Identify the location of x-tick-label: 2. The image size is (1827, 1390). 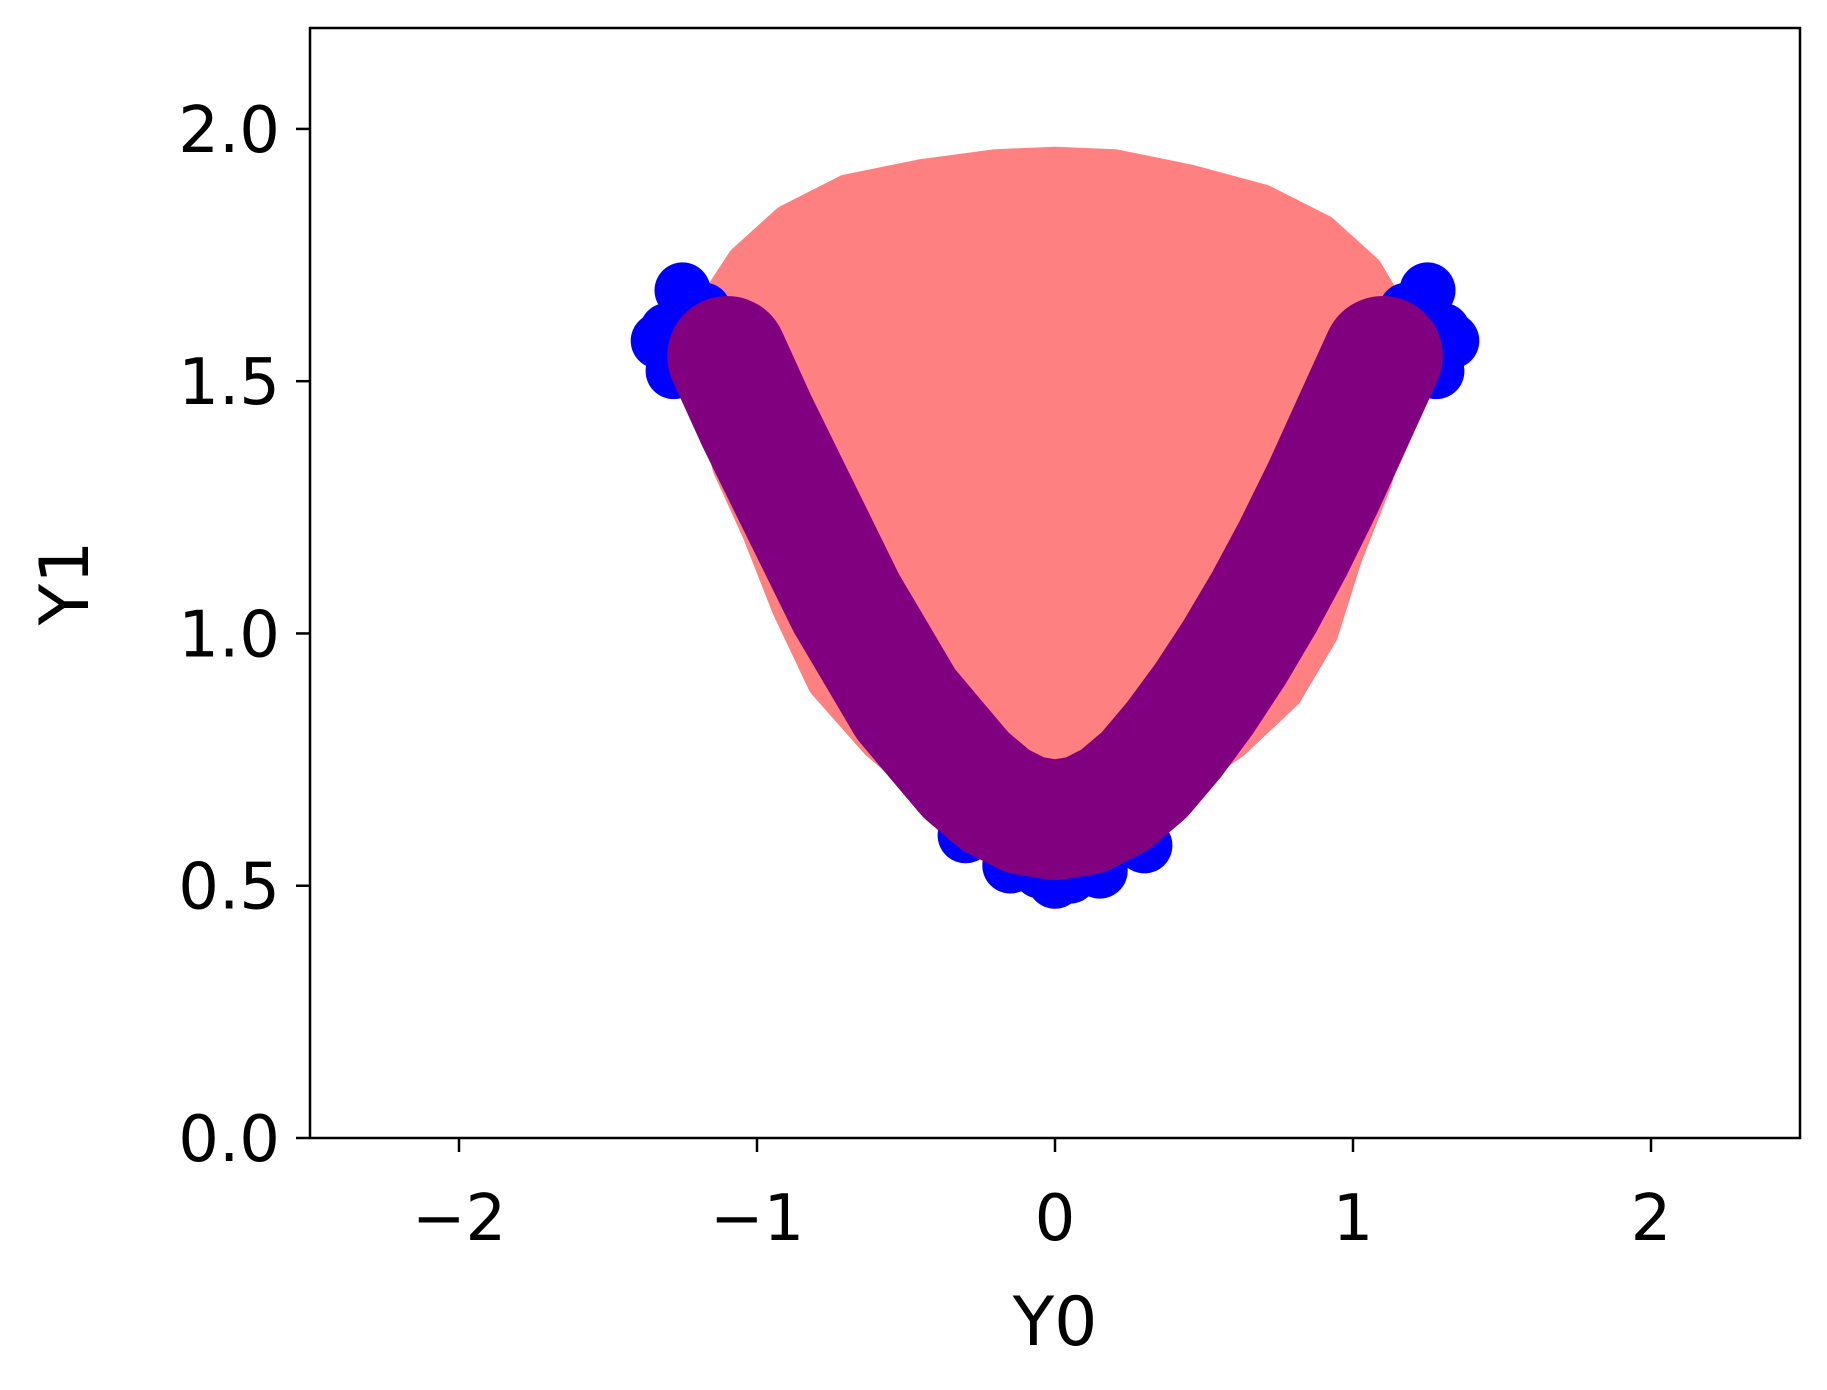
(1651, 1219).